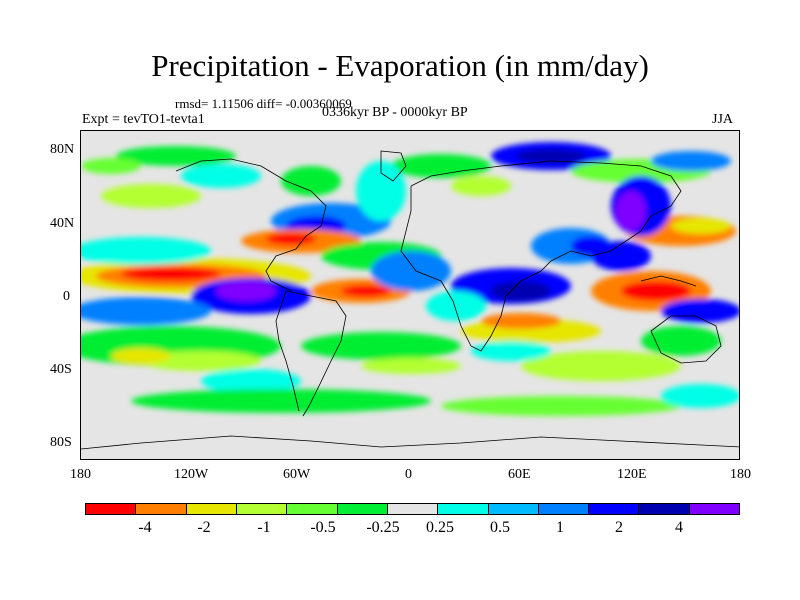 Image resolution: width=800 pixels, height=600 pixels. What do you see at coordinates (395, 112) in the screenshot?
I see `period-label: 0336kyr BP - 0000kyr BP` at bounding box center [395, 112].